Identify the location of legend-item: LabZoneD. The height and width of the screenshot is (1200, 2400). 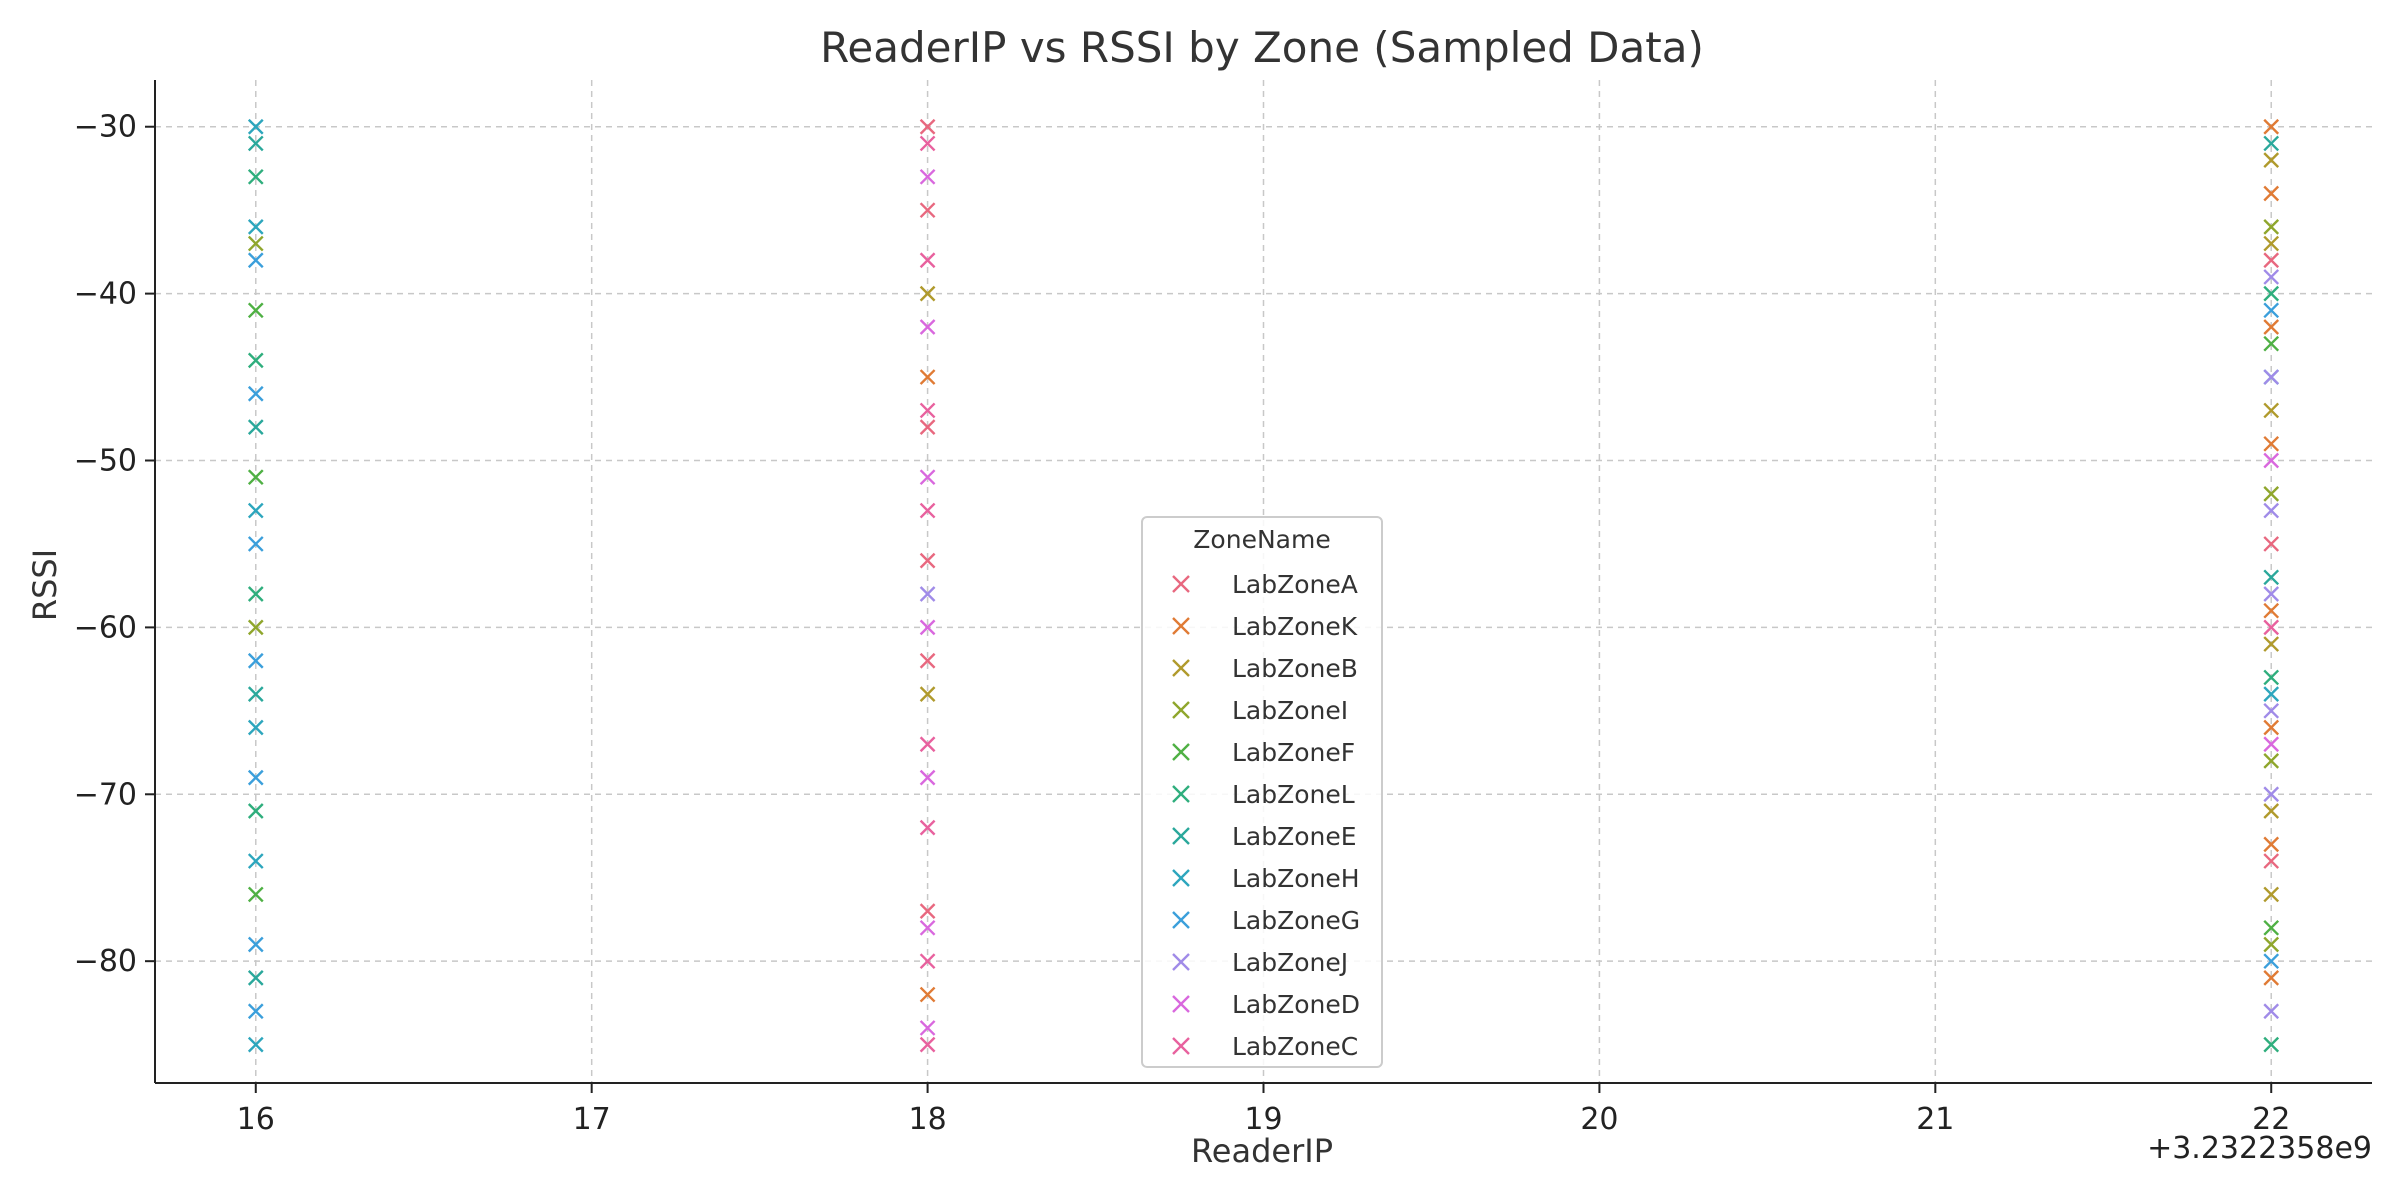
(1266, 1004).